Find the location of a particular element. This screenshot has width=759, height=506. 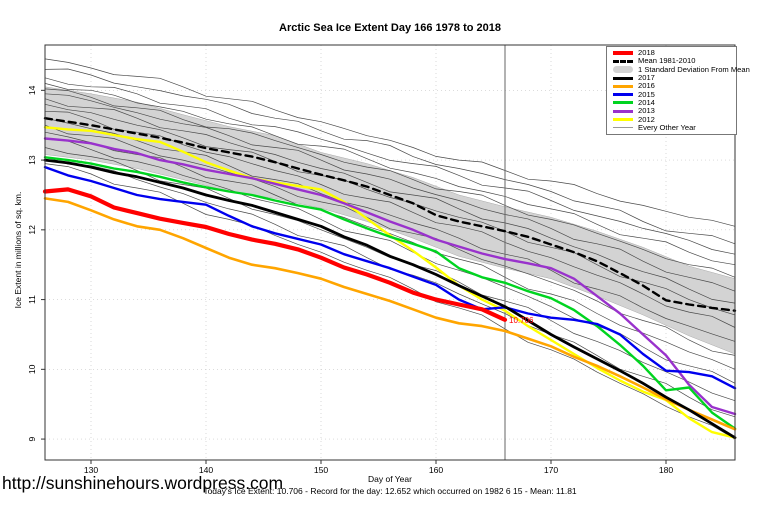

x-tick-label: 130 is located at coordinates (91, 470).